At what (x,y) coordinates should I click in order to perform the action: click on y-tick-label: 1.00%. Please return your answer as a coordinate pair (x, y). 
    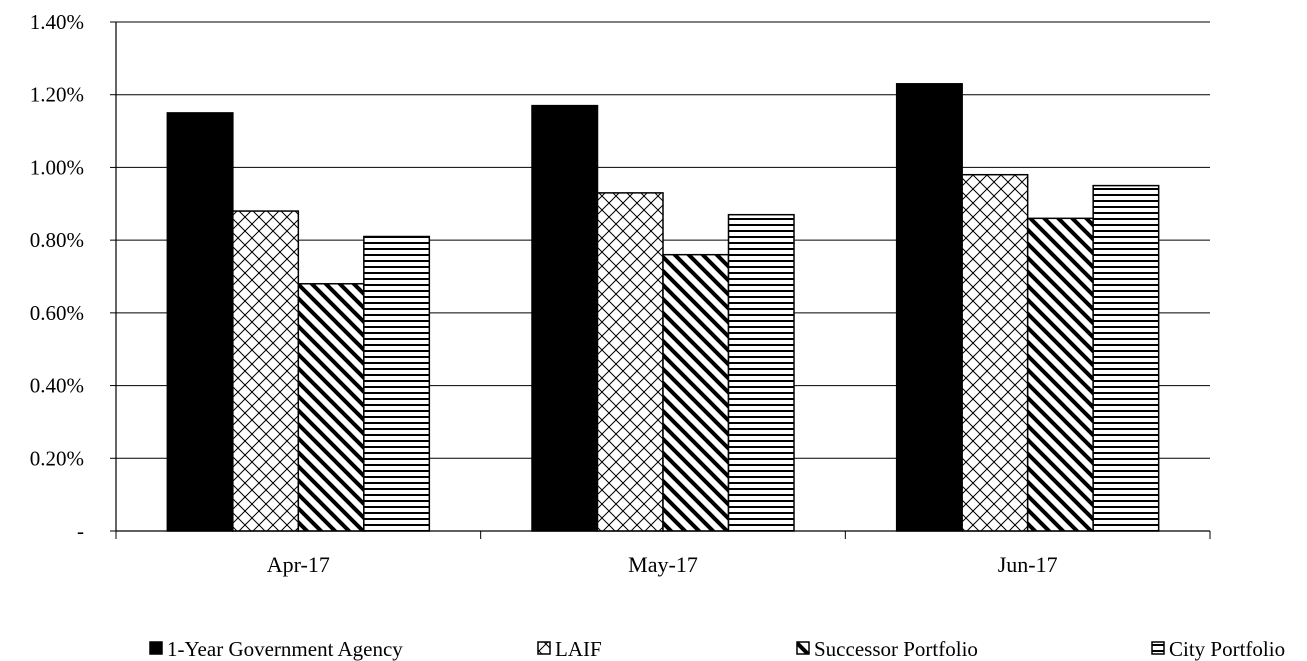
    Looking at the image, I should click on (57, 167).